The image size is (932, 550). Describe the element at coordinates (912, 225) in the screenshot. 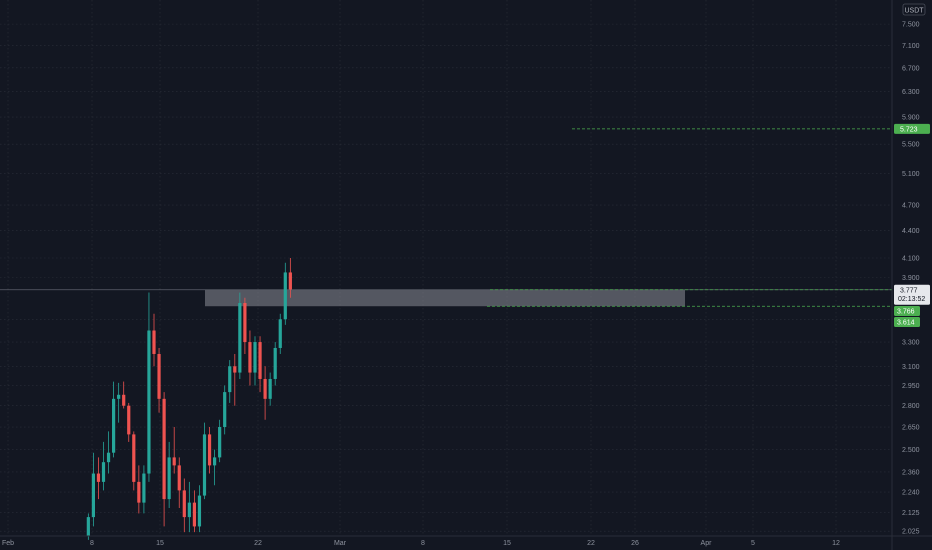

I see `price-badges: 5.723 3.777 02:13:52 3.766 3.614` at that location.